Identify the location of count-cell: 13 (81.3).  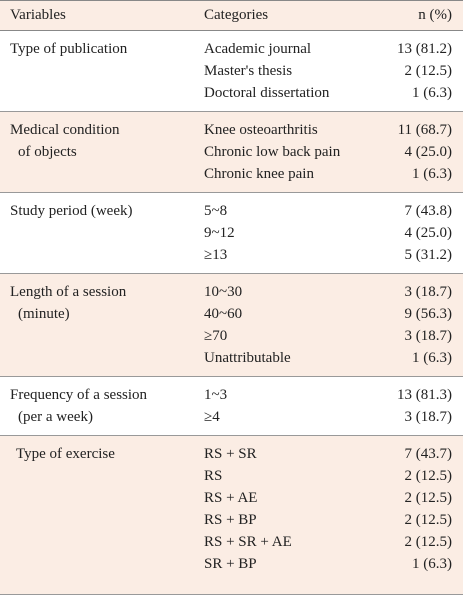
(424, 395).